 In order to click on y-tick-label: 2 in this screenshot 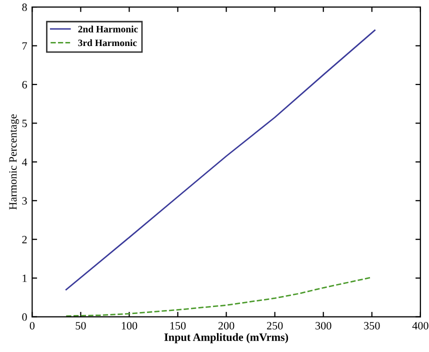, I will do `click(24, 240)`.